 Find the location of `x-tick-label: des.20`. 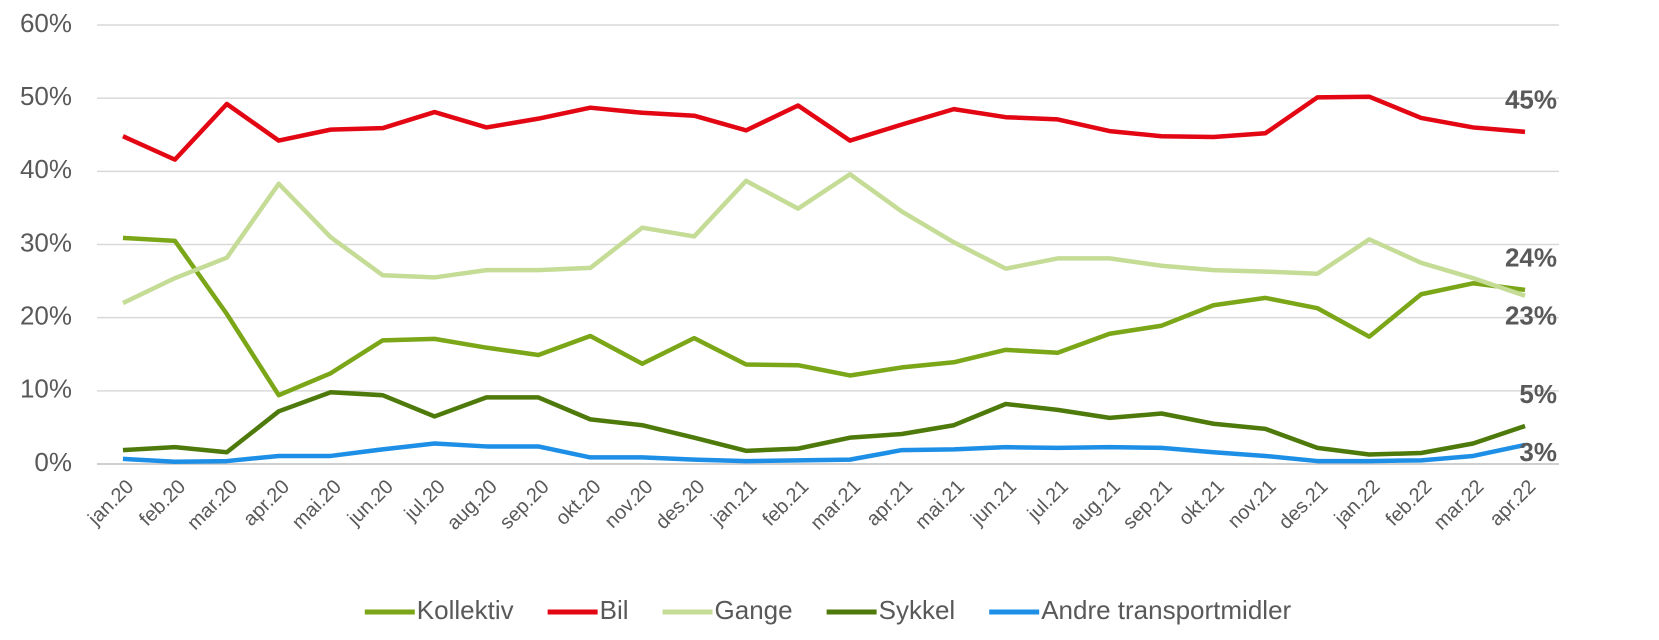

x-tick-label: des.20 is located at coordinates (680, 505).